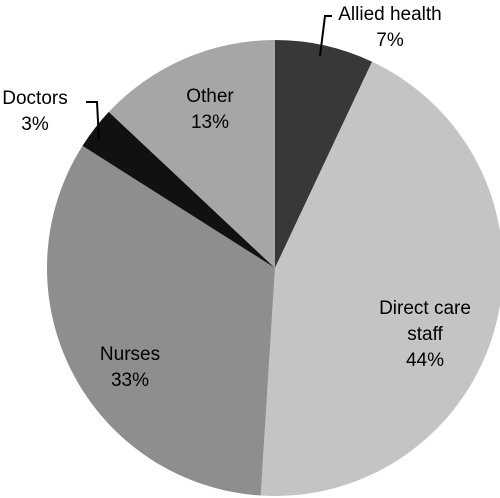 The height and width of the screenshot is (498, 500). I want to click on value-label: 13%, so click(210, 122).